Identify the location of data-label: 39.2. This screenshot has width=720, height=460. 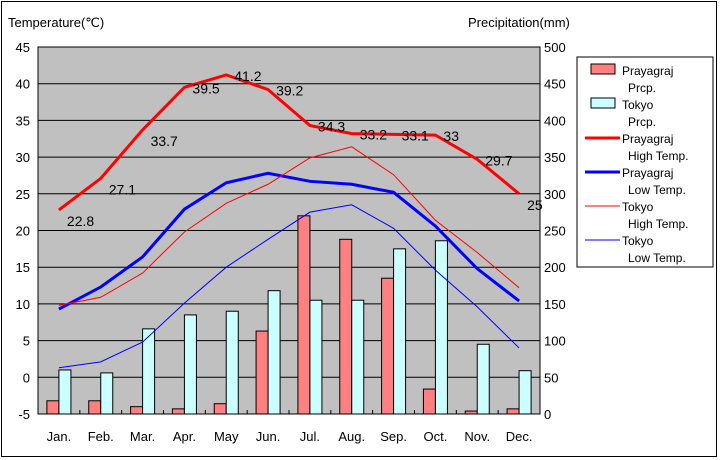
(289, 91).